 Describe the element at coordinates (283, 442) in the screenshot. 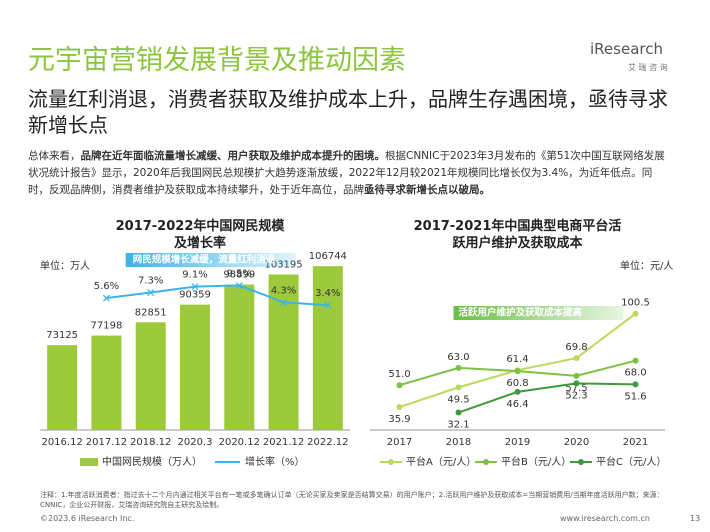

I see `x-tick-label: 2021.12` at that location.